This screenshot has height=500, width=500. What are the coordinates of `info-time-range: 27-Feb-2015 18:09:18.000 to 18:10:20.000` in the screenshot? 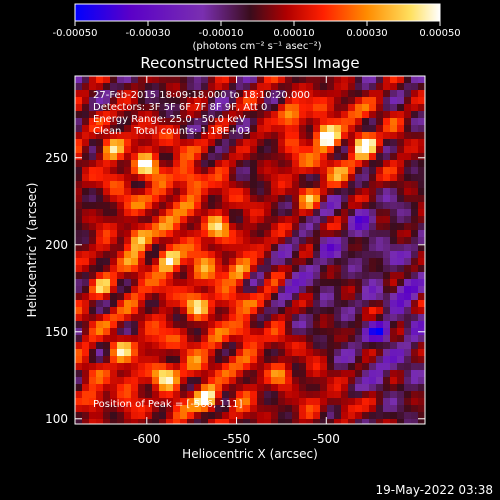 It's located at (201, 95).